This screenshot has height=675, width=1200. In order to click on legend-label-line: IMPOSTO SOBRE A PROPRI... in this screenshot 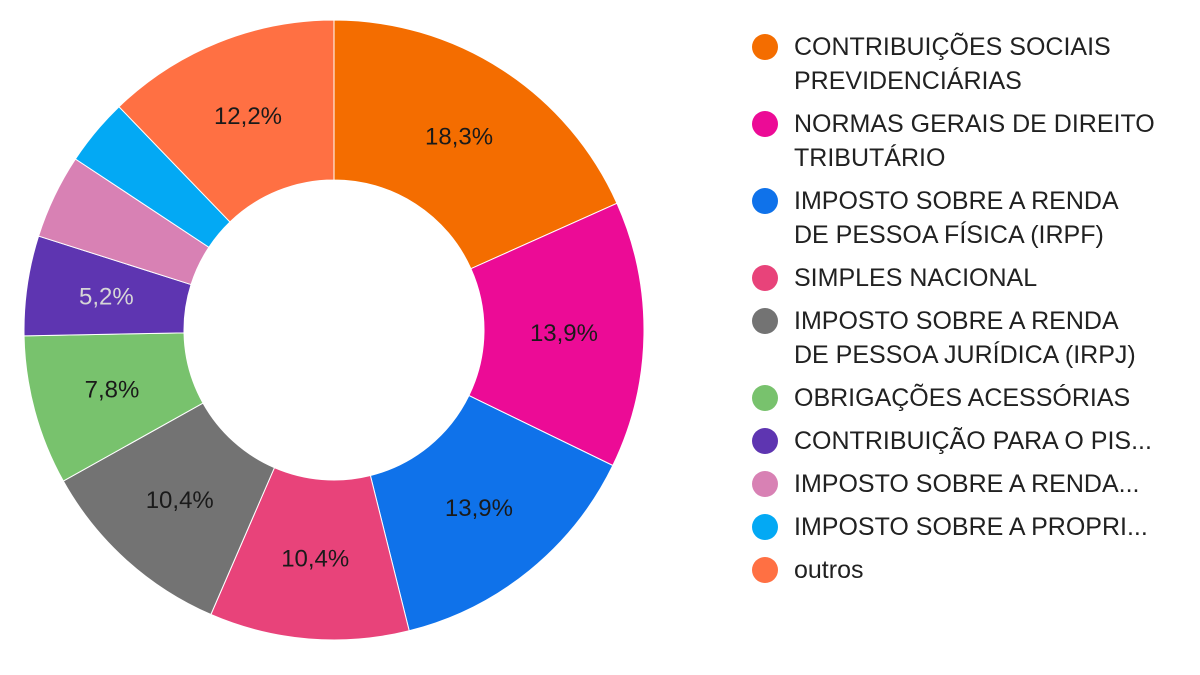, I will do `click(971, 527)`.